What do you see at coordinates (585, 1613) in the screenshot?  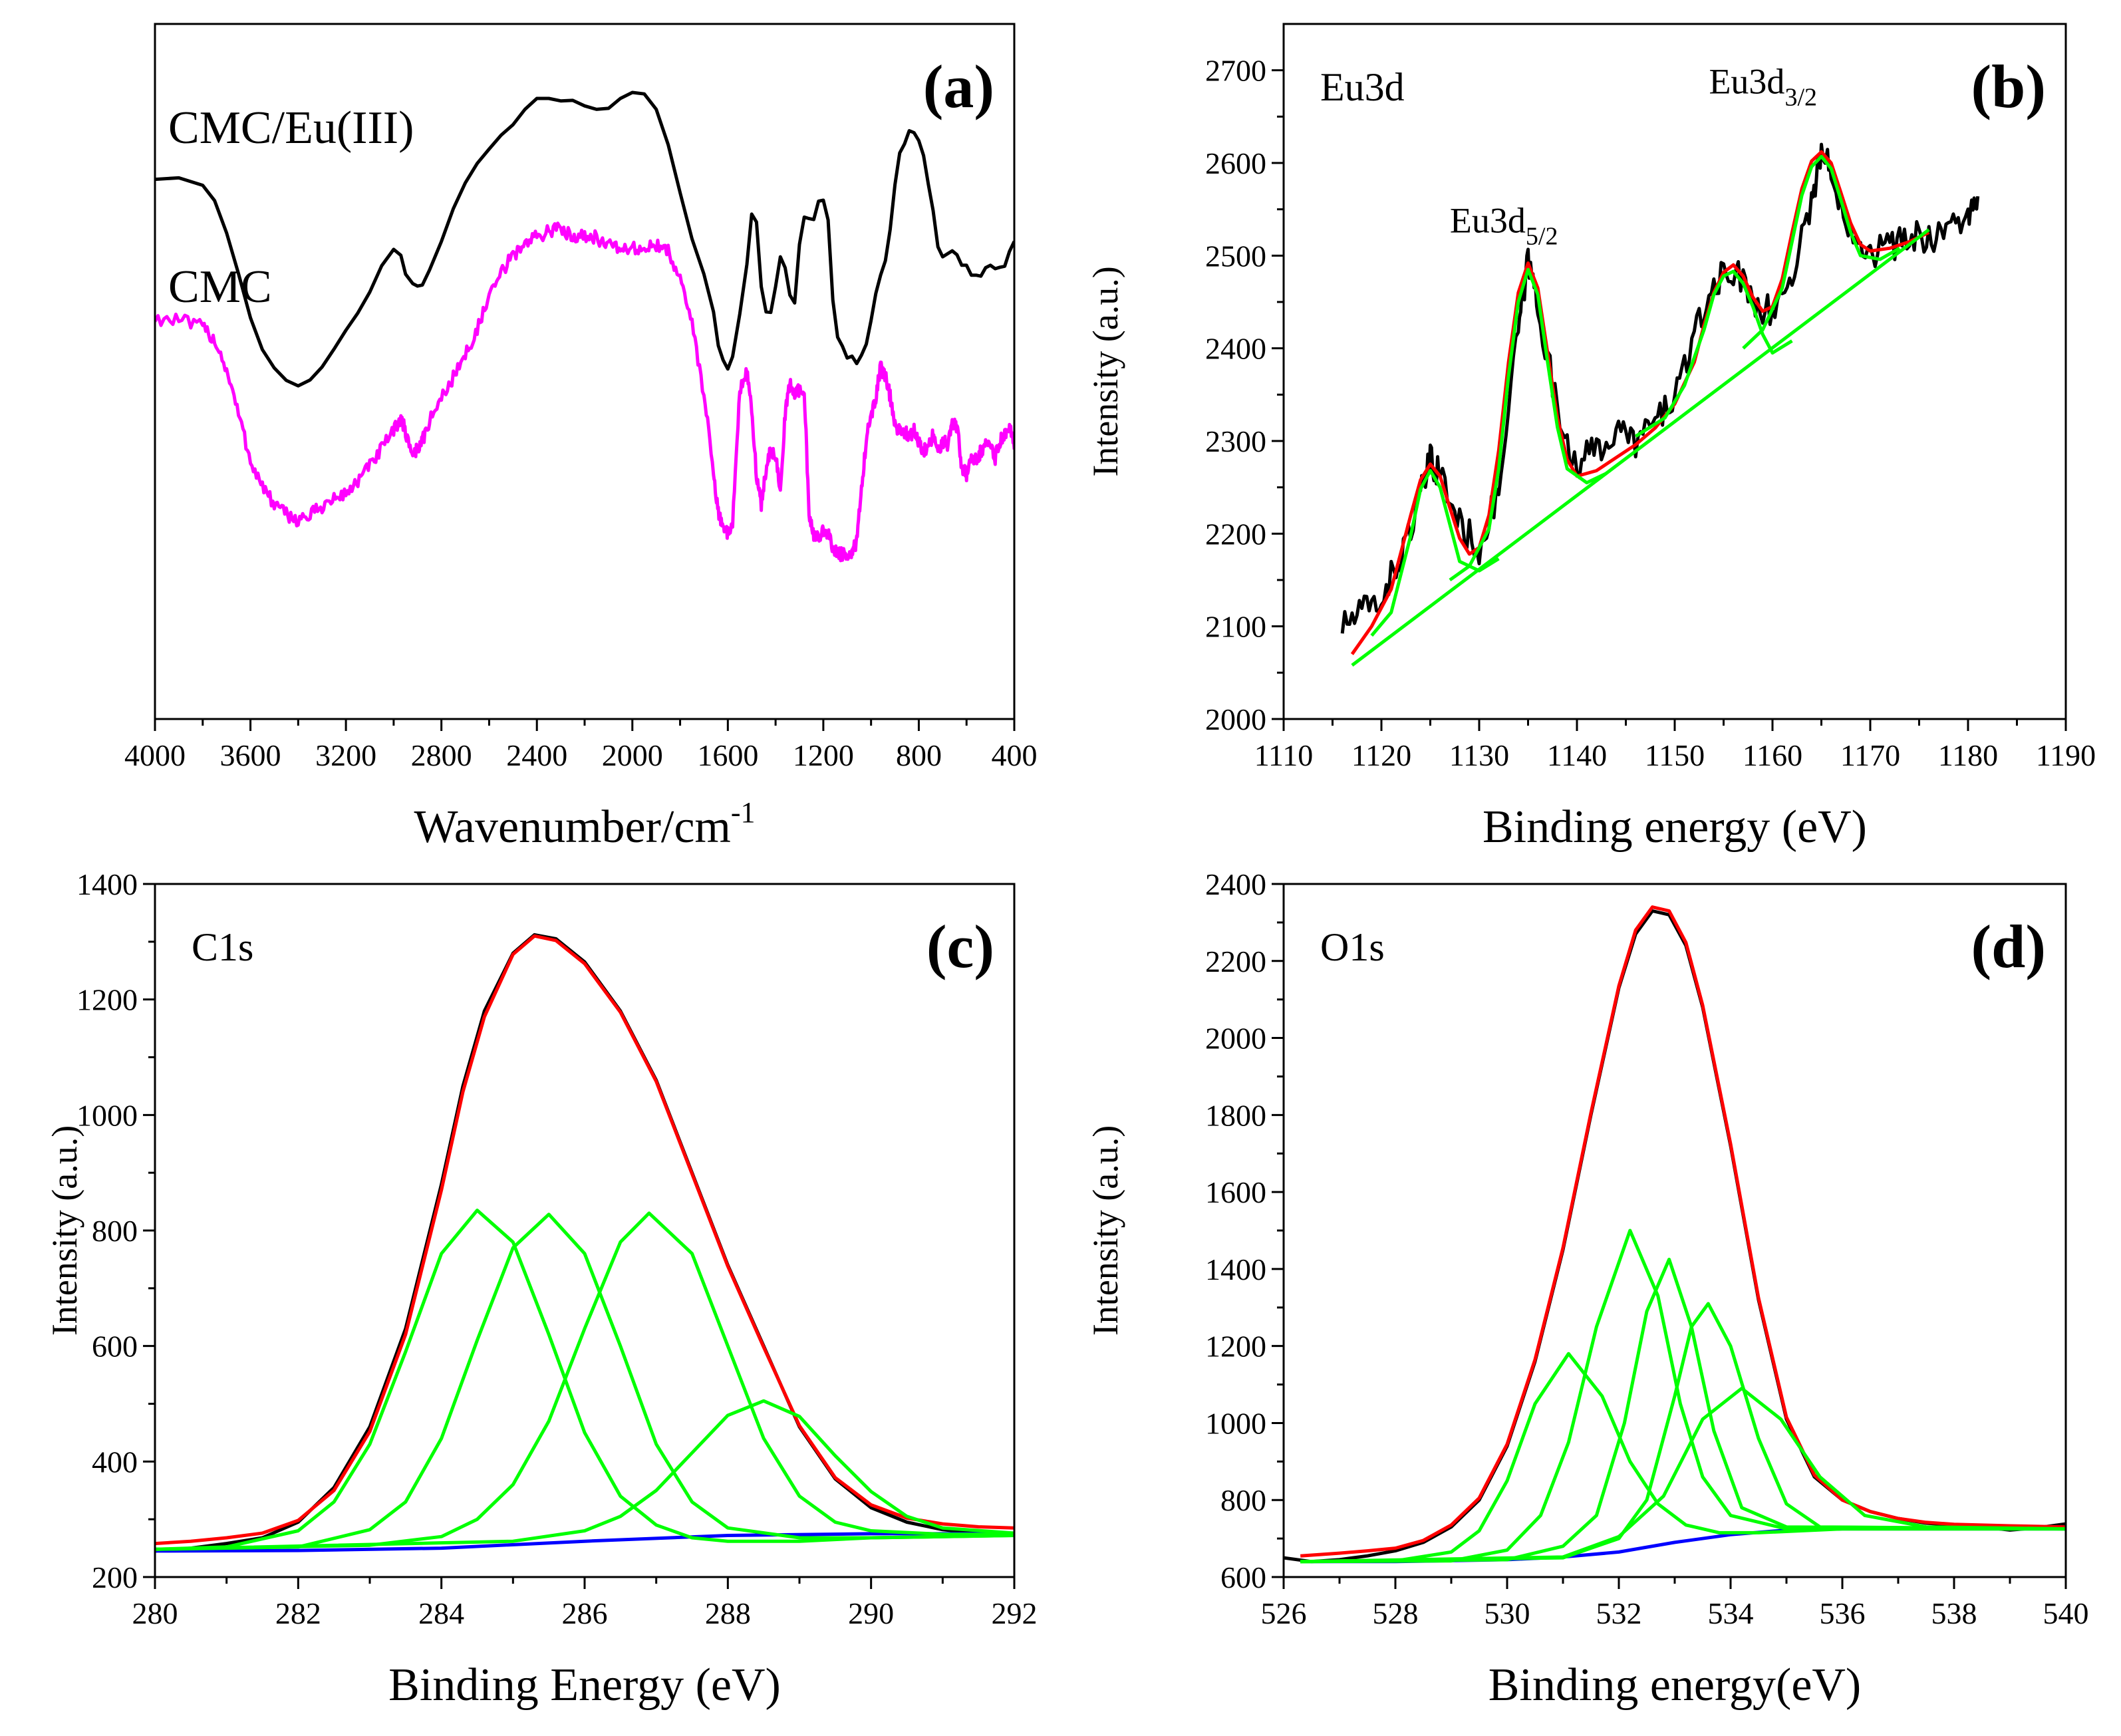 I see `x-tick-label: 286` at bounding box center [585, 1613].